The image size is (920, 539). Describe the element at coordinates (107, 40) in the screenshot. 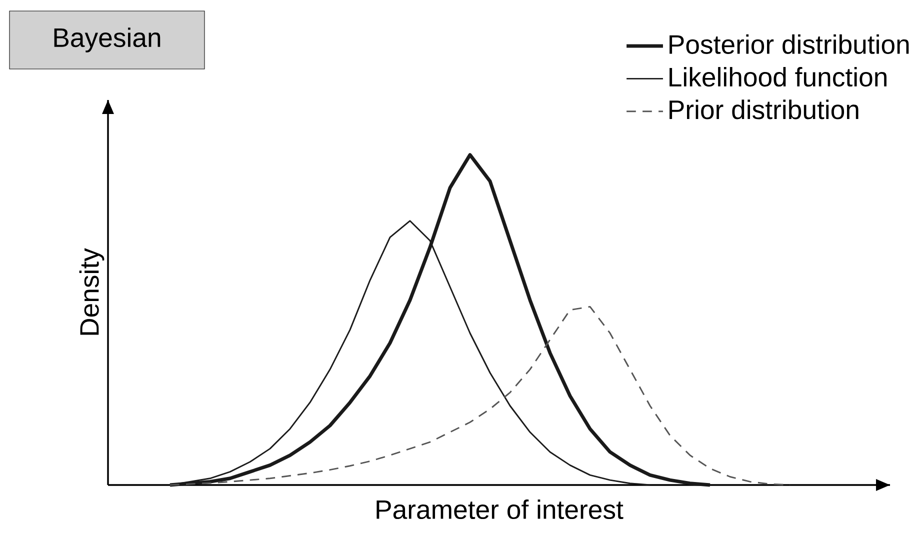

I see `chart-title: Bayesian` at that location.